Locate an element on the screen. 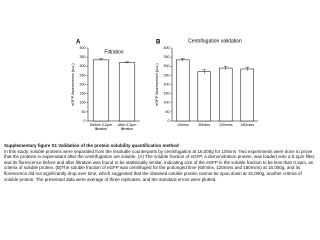 This screenshot has width=320, height=240. x-tick-label: 180mins is located at coordinates (247, 125).